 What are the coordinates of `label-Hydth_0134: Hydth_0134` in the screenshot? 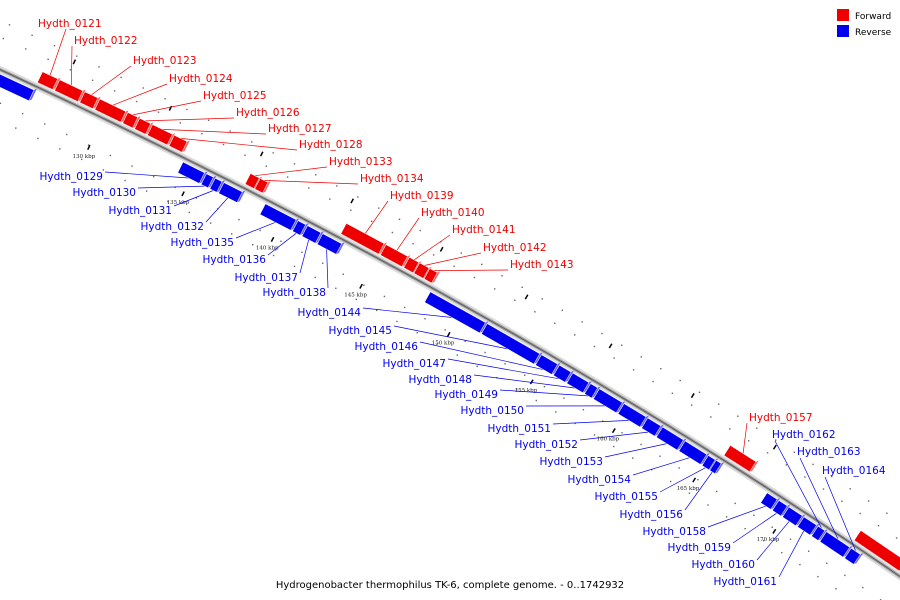 It's located at (392, 179).